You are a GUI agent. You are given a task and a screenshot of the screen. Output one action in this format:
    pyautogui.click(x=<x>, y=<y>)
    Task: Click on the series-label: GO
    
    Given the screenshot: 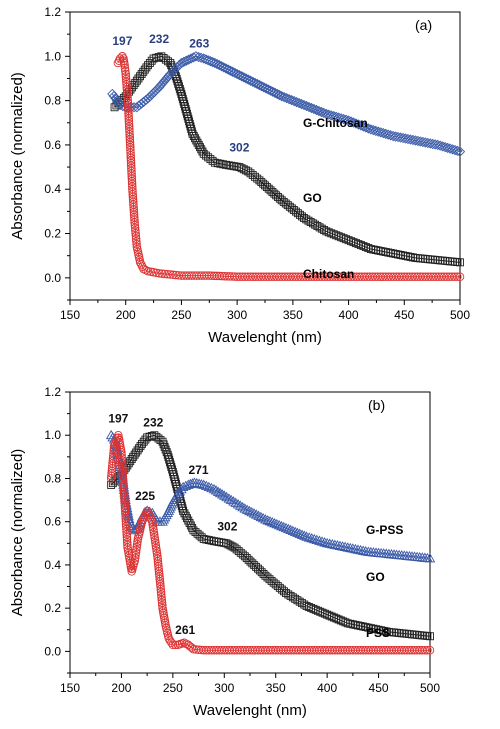 What is the action you would take?
    pyautogui.click(x=375, y=577)
    